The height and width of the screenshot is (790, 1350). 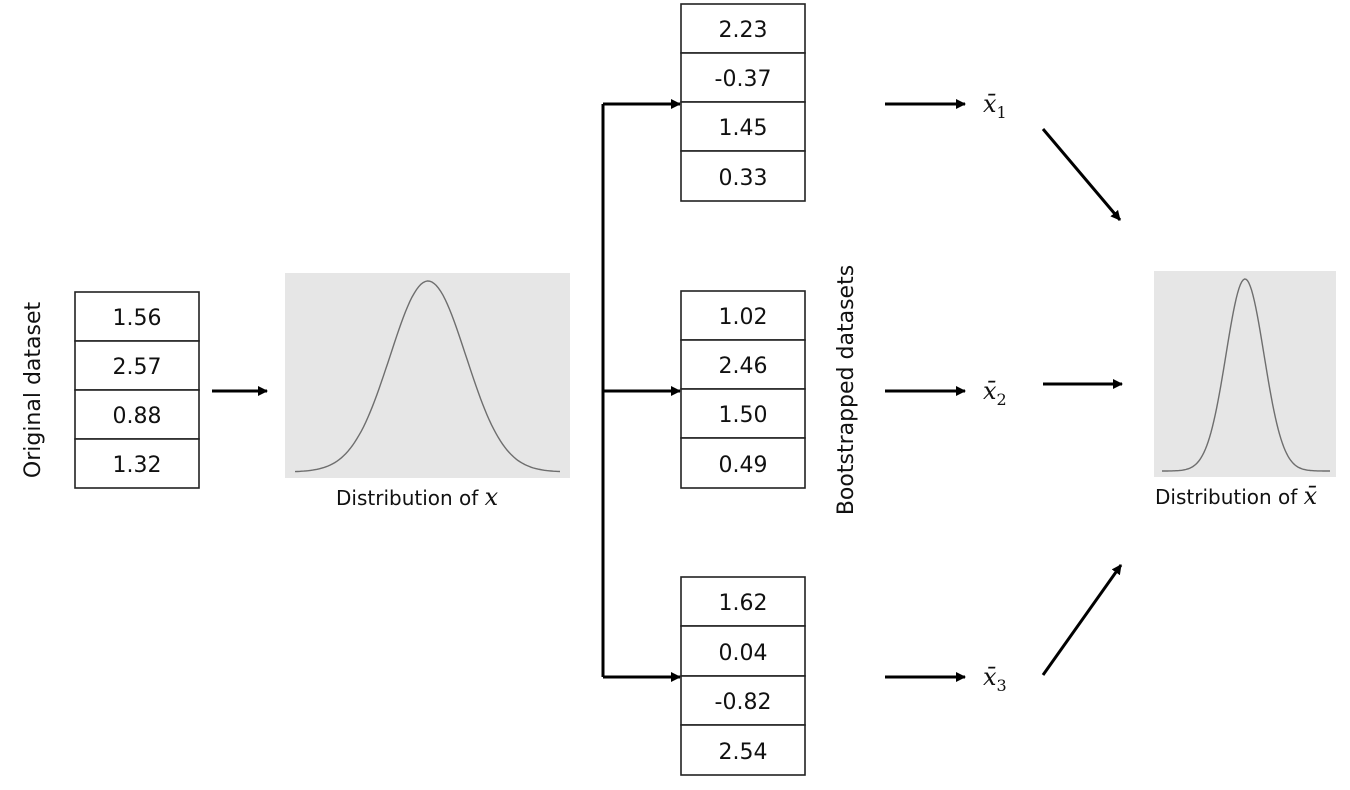 I want to click on cell-value: 0.88, so click(x=137, y=416).